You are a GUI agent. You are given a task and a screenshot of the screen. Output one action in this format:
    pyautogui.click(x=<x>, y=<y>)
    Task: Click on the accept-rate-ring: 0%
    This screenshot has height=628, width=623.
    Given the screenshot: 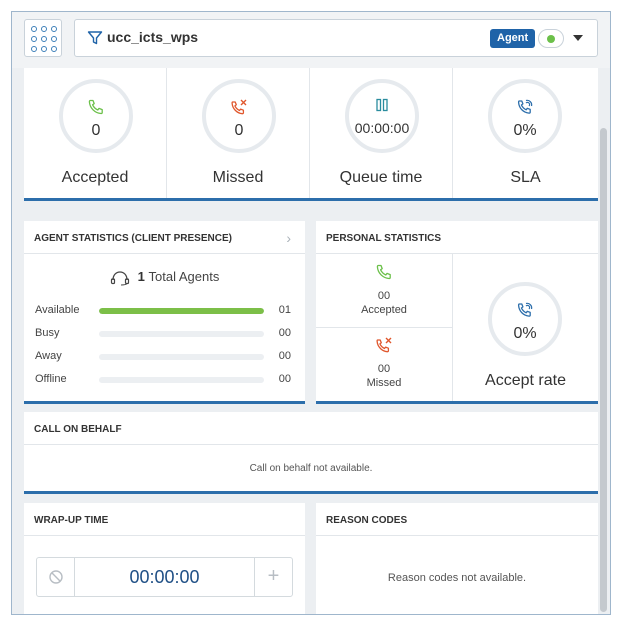 What is the action you would take?
    pyautogui.click(x=525, y=319)
    